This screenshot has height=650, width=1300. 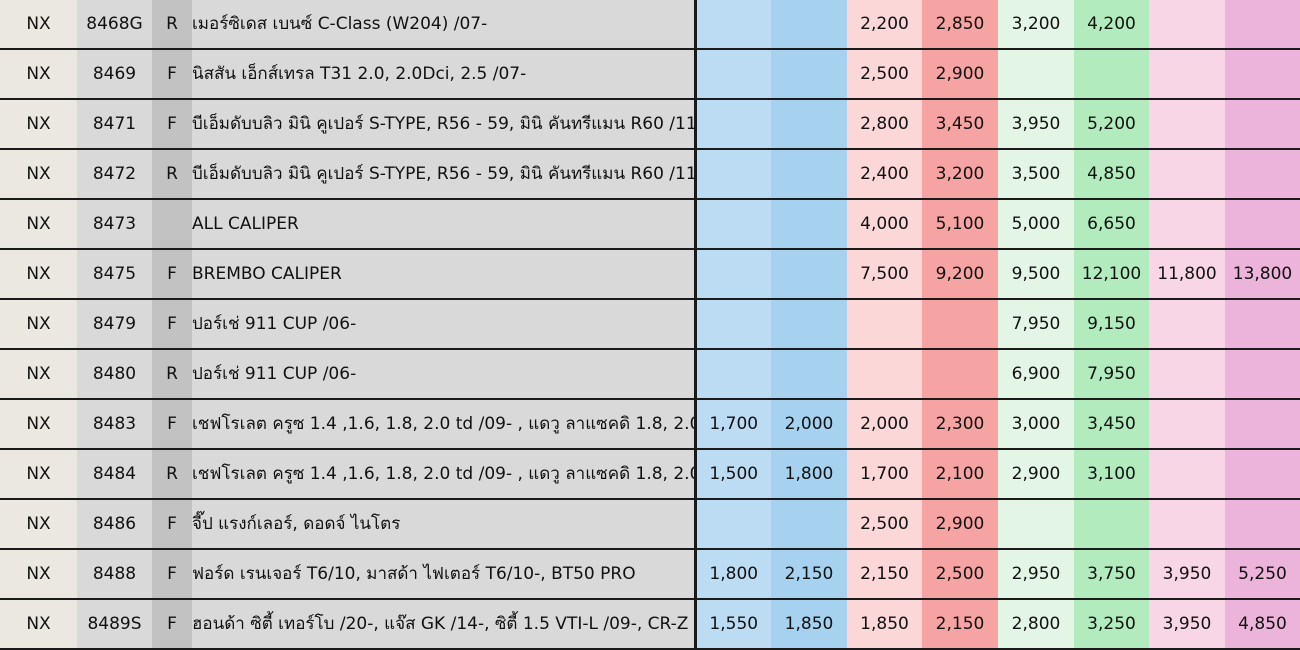 What do you see at coordinates (1036, 274) in the screenshot?
I see `price-cell: 9,500` at bounding box center [1036, 274].